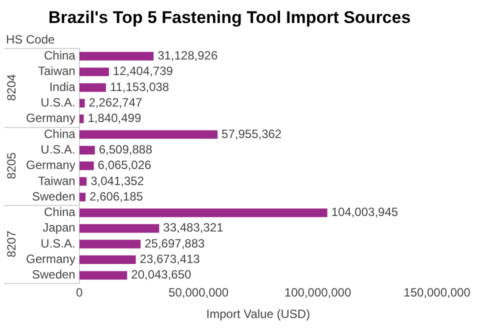 This screenshot has height=328, width=487. Describe the element at coordinates (143, 71) in the screenshot. I see `data-label: 12,404,739` at that location.